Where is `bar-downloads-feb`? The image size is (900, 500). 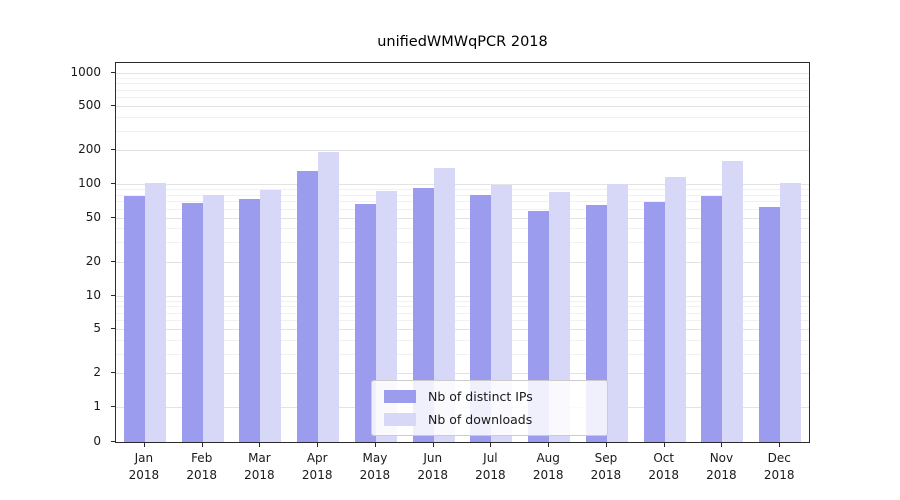 bar-downloads-feb is located at coordinates (213, 318).